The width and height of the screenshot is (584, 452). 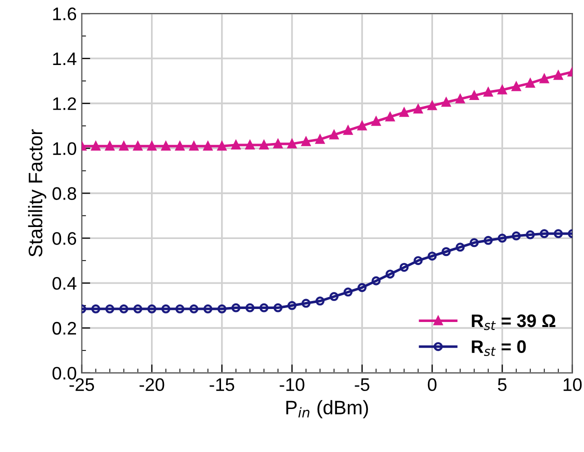 I want to click on legend-label: R$_{st}$ = 0, so click(x=499, y=348).